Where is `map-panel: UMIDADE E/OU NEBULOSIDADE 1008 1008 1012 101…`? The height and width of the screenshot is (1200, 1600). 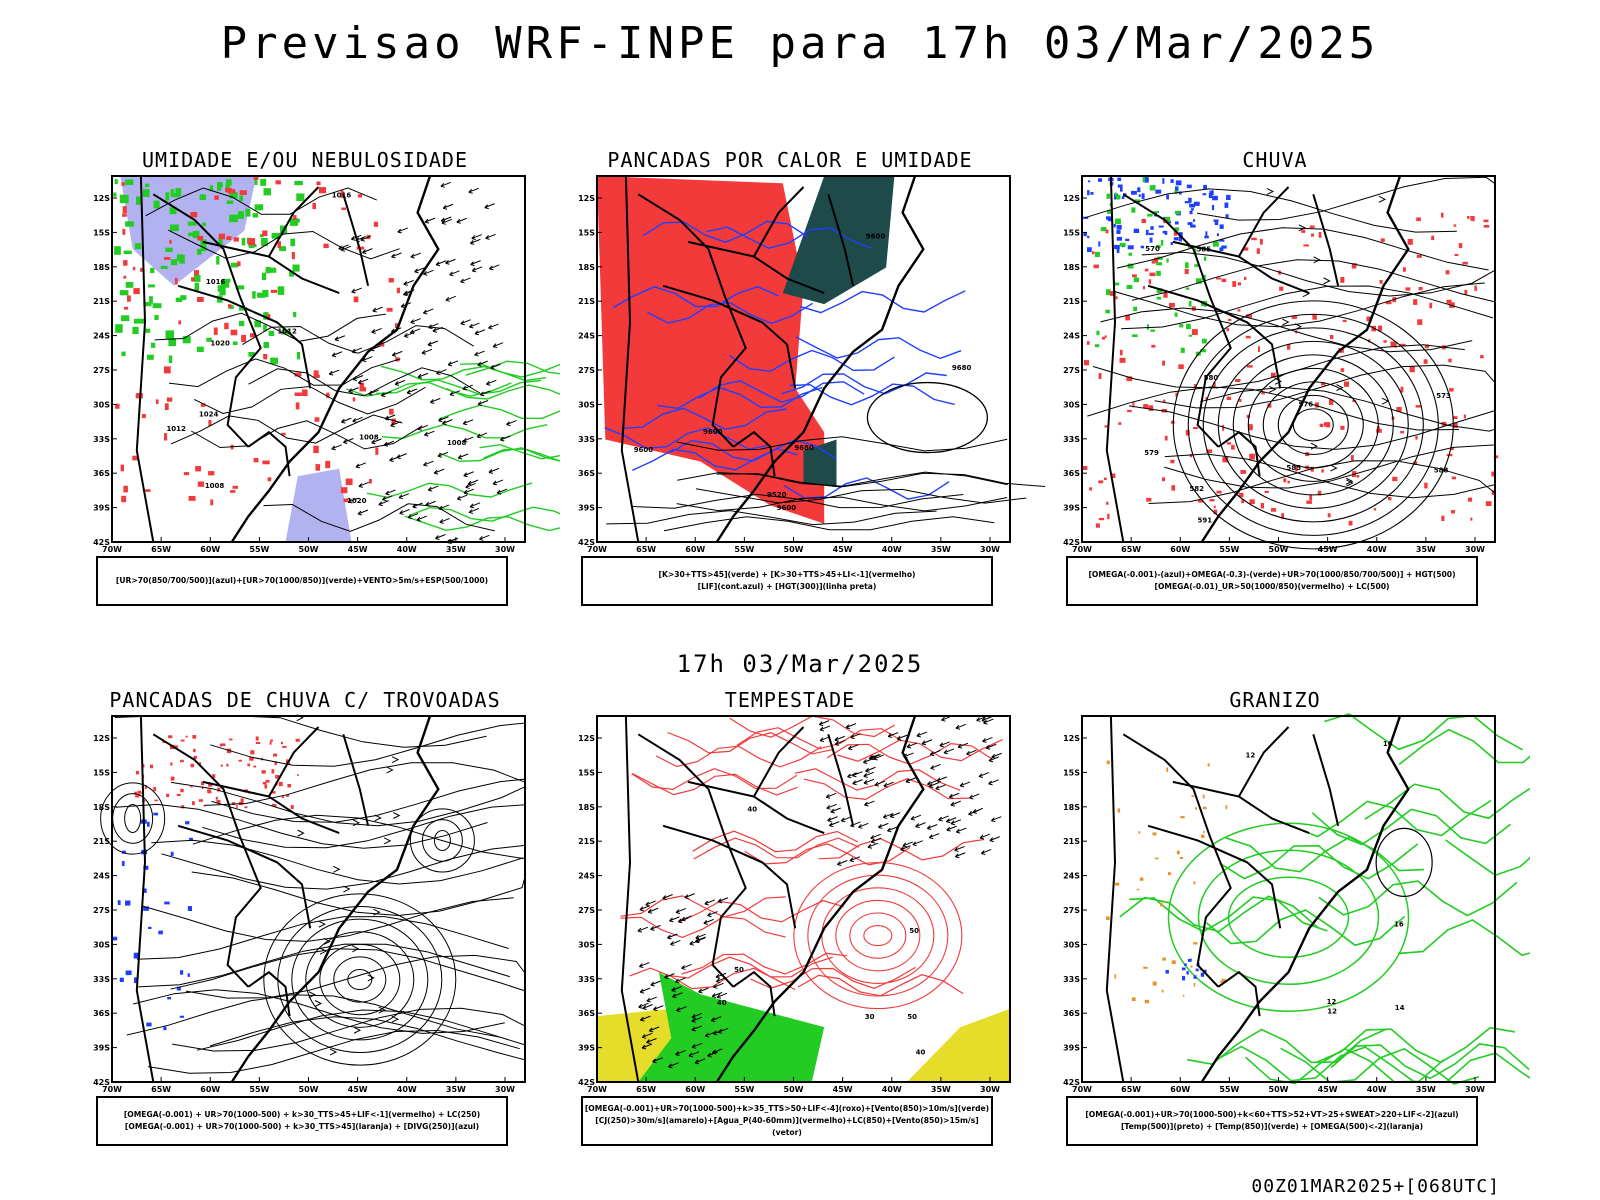
map-panel: UMIDADE E/OU NEBULOSIDADE 1008 1008 1012 101… is located at coordinates (330, 393).